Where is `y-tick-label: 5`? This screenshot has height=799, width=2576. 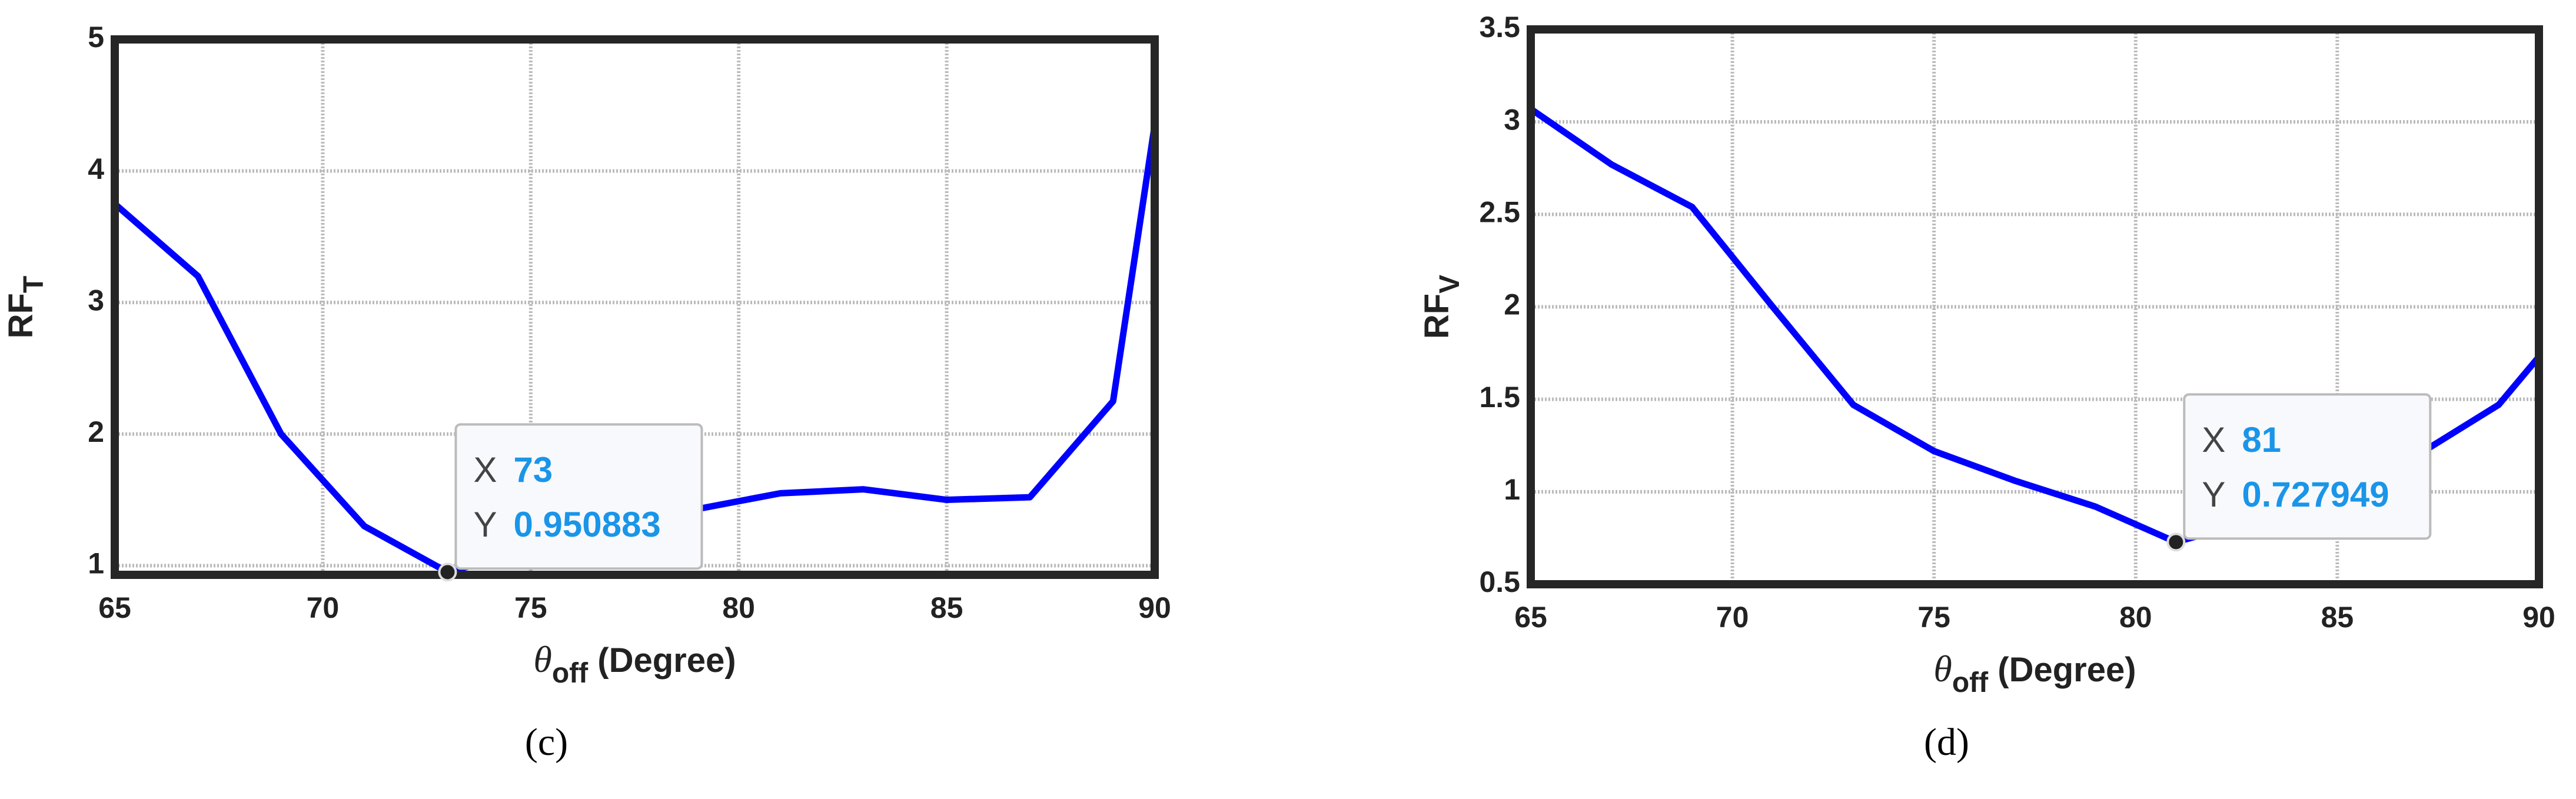
y-tick-label: 5 is located at coordinates (96, 37).